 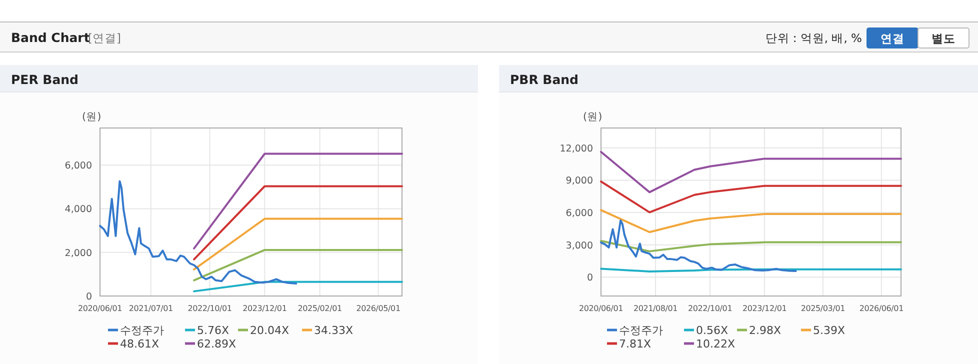 What do you see at coordinates (716, 344) in the screenshot?
I see `legend-label: 10.22X` at bounding box center [716, 344].